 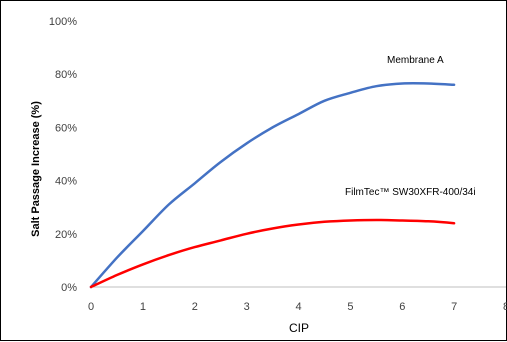 I want to click on y-axis-title: Salt Passage Increase (%), so click(x=36, y=169).